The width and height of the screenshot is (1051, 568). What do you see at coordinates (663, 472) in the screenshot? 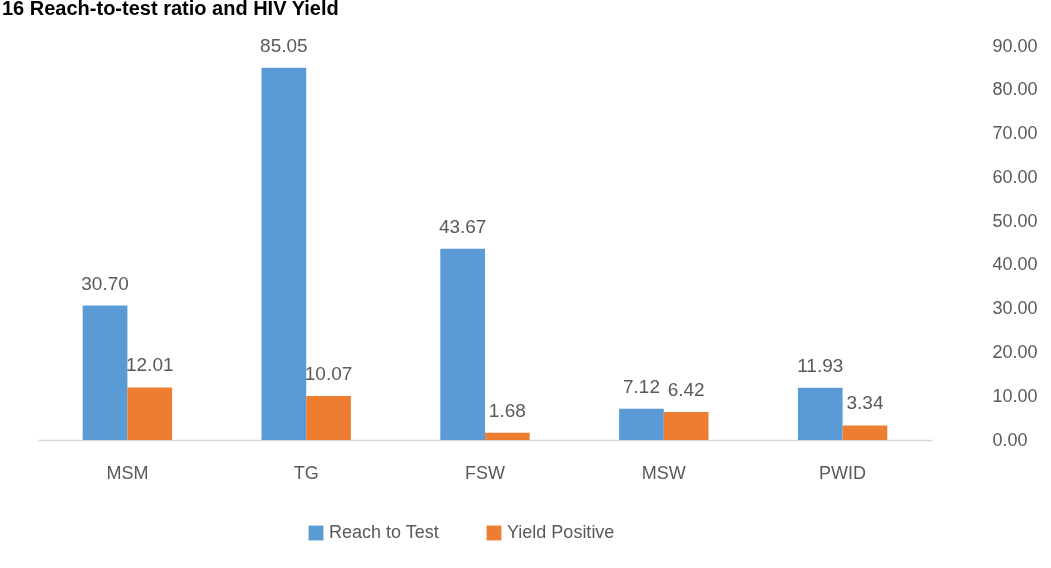
I see `x-tick-label: MSW` at bounding box center [663, 472].